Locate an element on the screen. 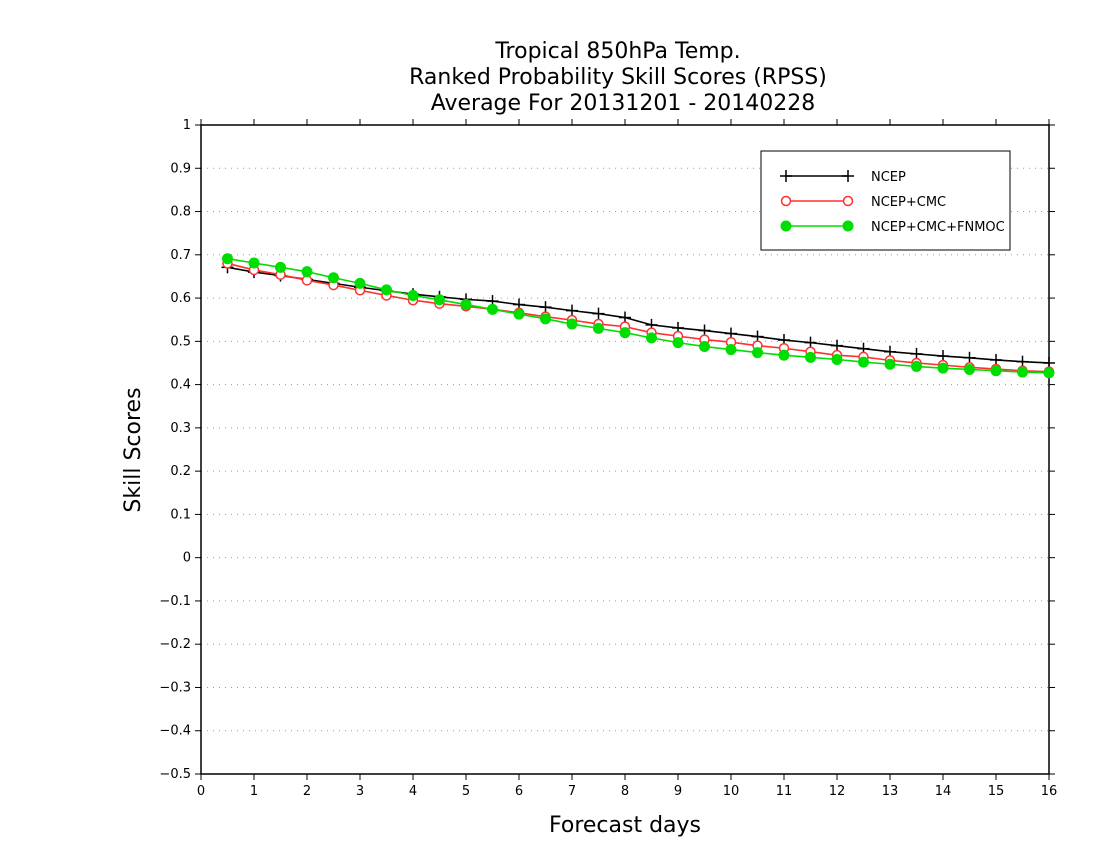 The image size is (1100, 850). series-ncep-cmc-fnmoc is located at coordinates (638, 316).